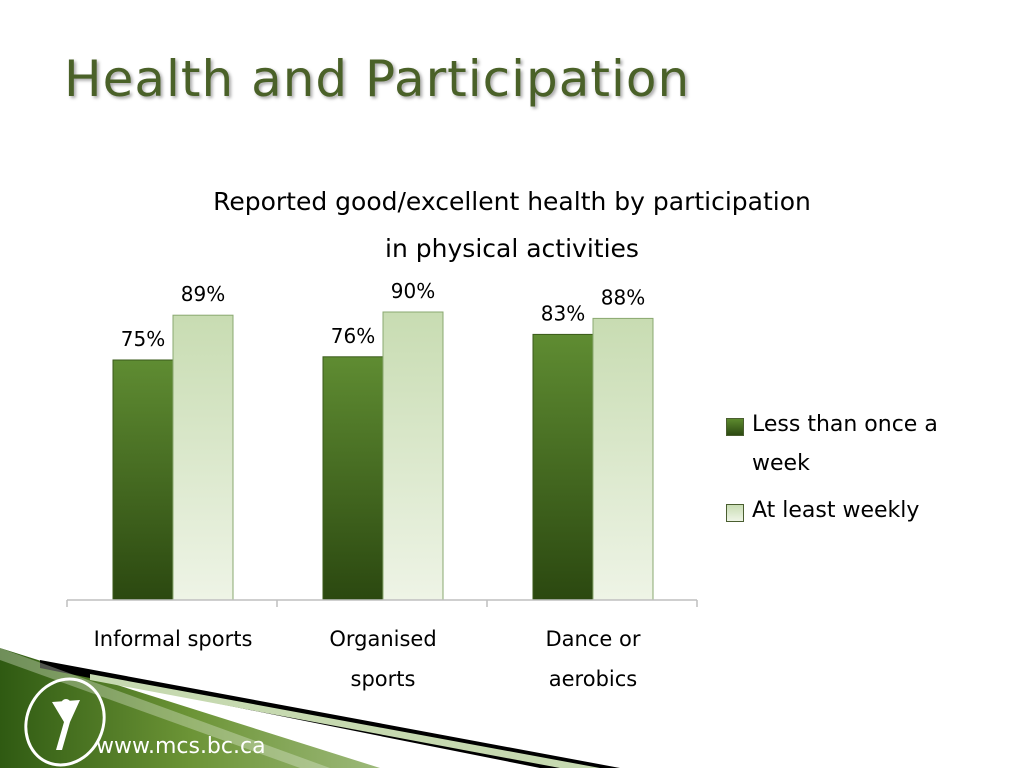 The height and width of the screenshot is (768, 1024). Describe the element at coordinates (173, 639) in the screenshot. I see `category-label-0-line-0: Informal sports` at that location.